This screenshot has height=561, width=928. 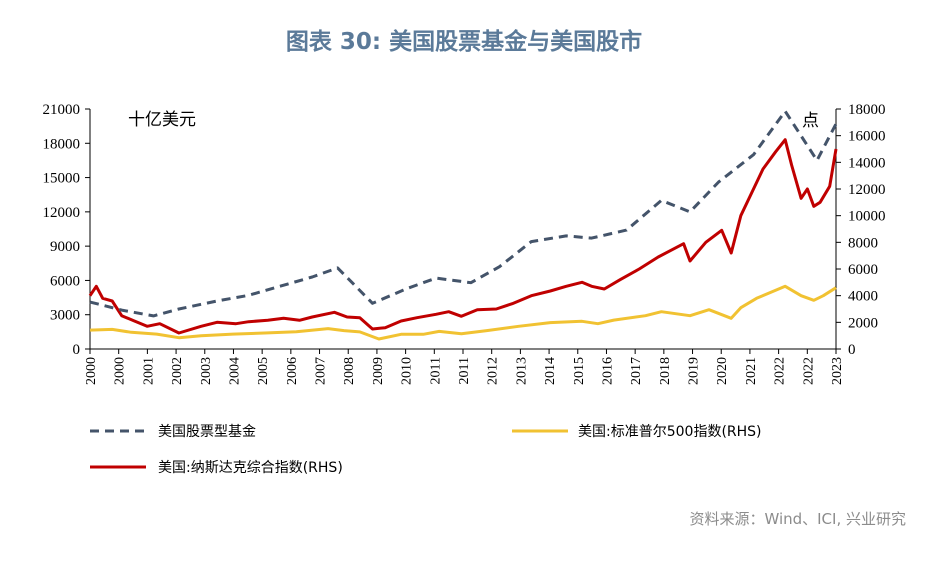 What do you see at coordinates (670, 432) in the screenshot?
I see `legend-label-sp500: 美国:标准普尔500指数(RHS)` at bounding box center [670, 432].